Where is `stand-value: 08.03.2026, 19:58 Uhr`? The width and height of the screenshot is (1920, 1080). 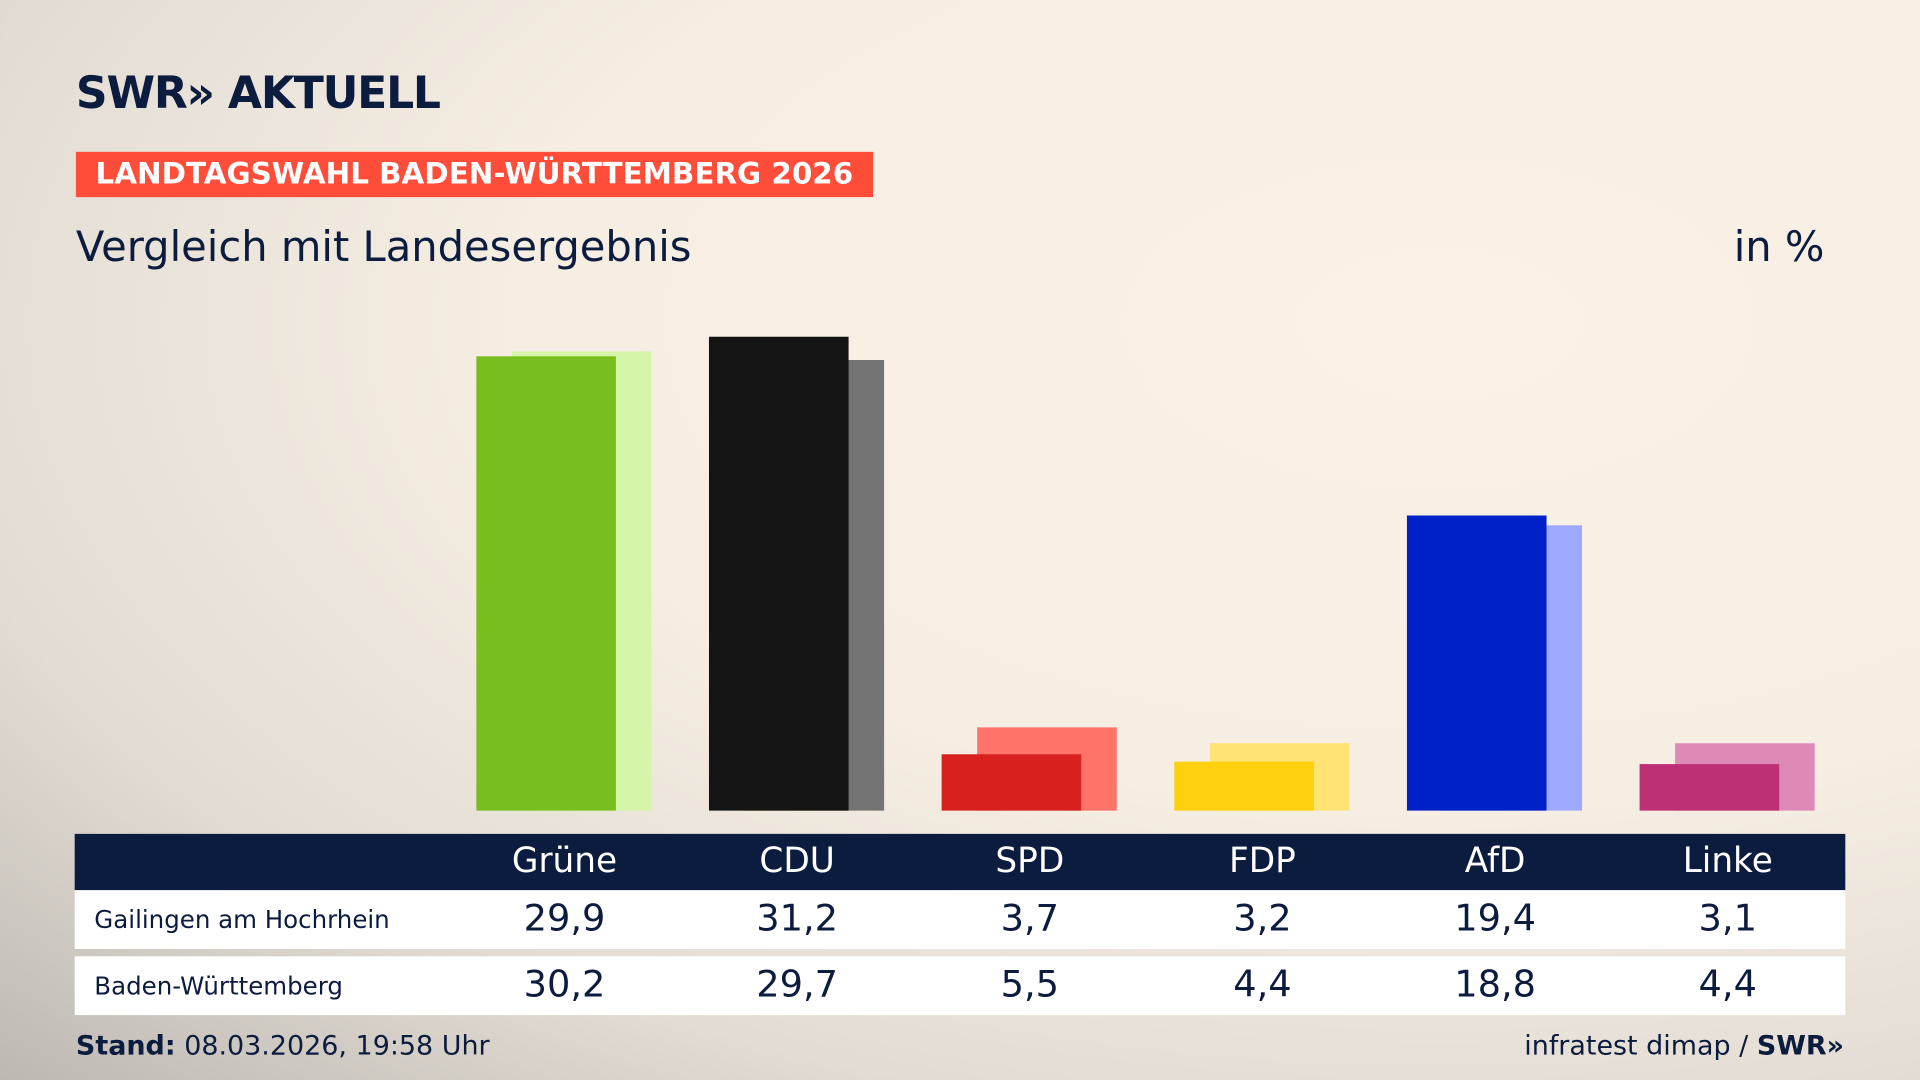
stand-value: 08.03.2026, 19:58 Uhr is located at coordinates (337, 1046).